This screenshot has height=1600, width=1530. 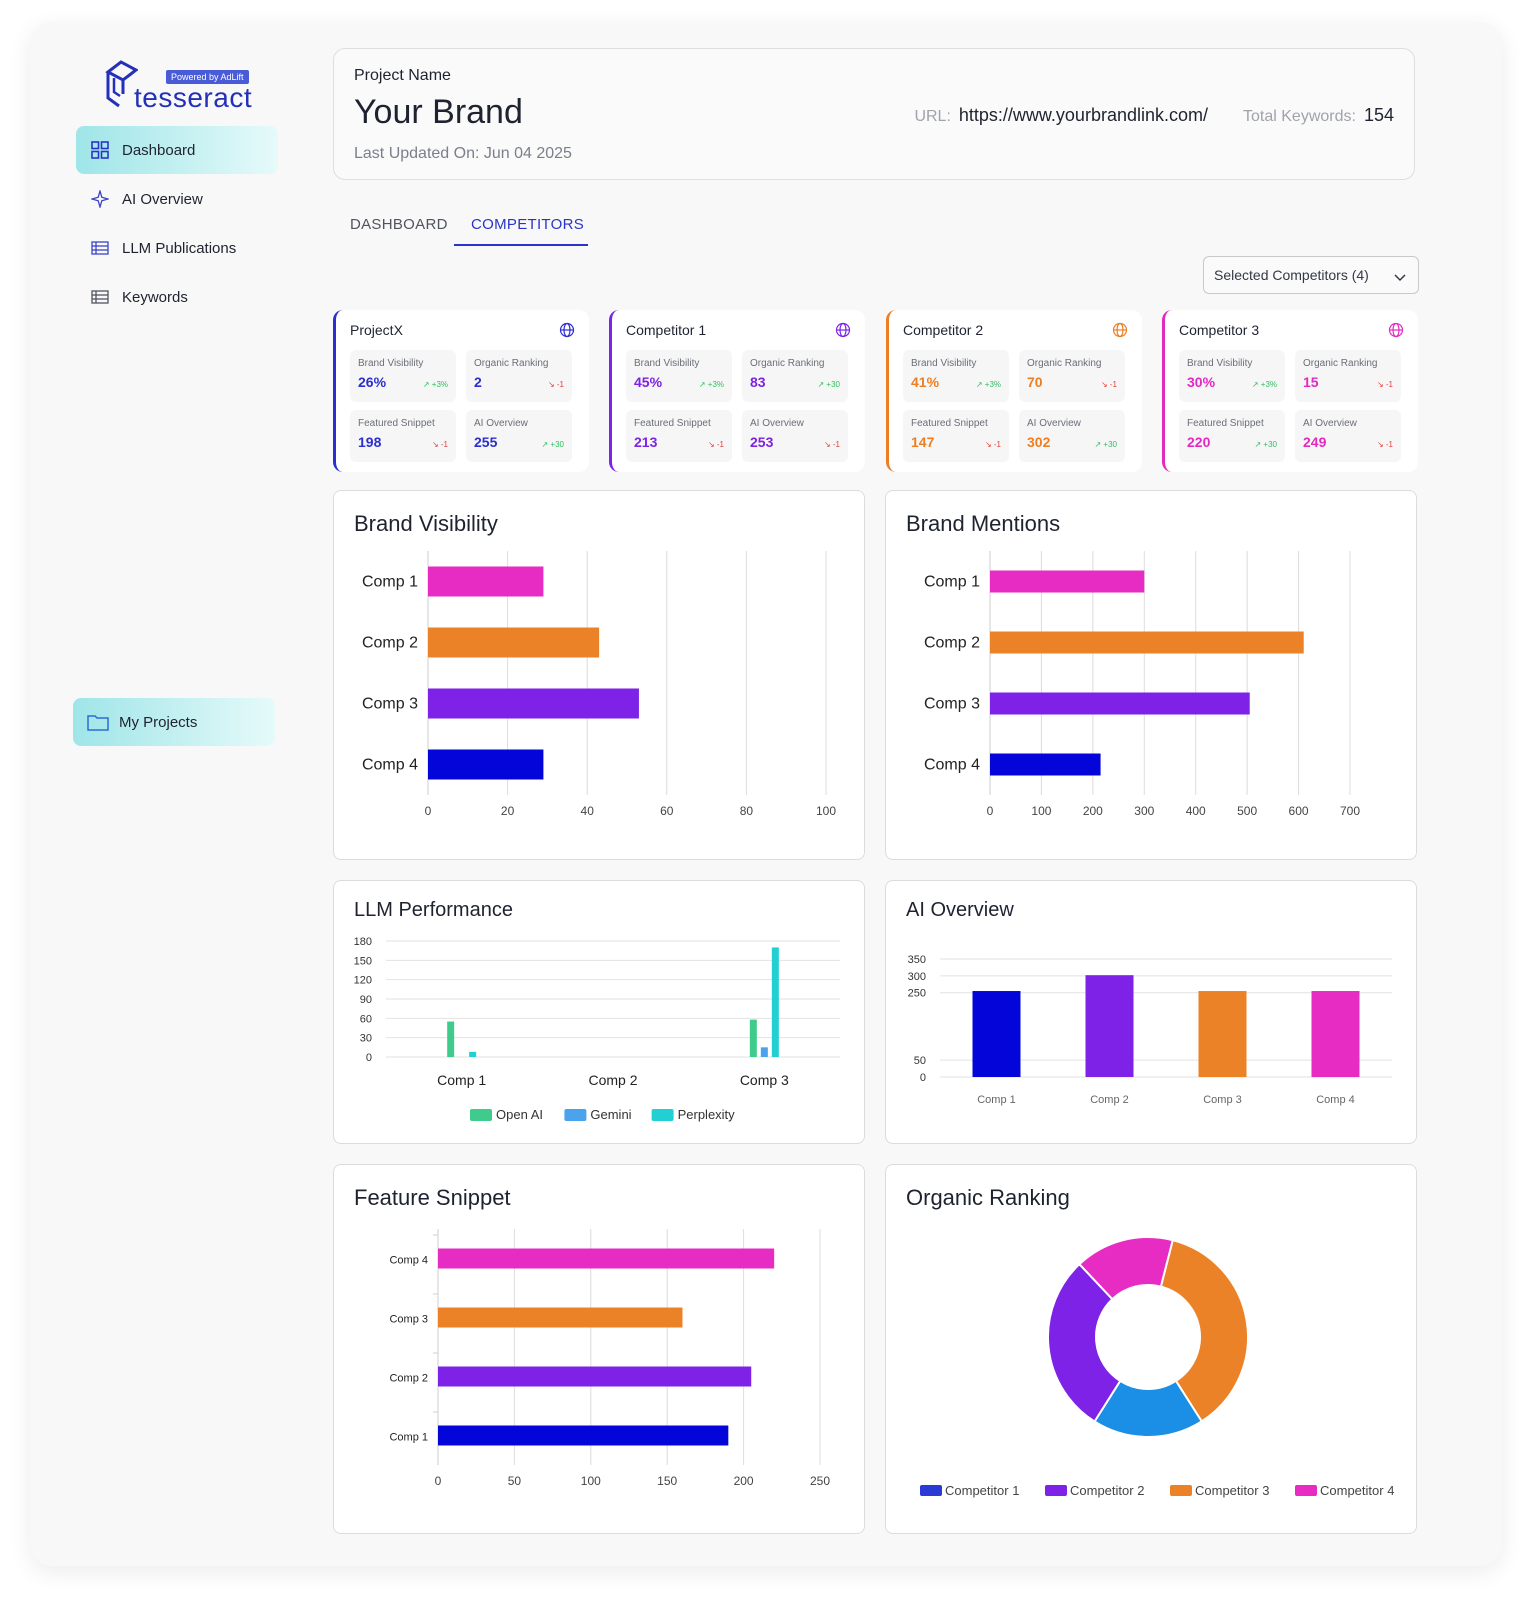 What do you see at coordinates (960, 910) in the screenshot?
I see `chart-title: AI Overview` at bounding box center [960, 910].